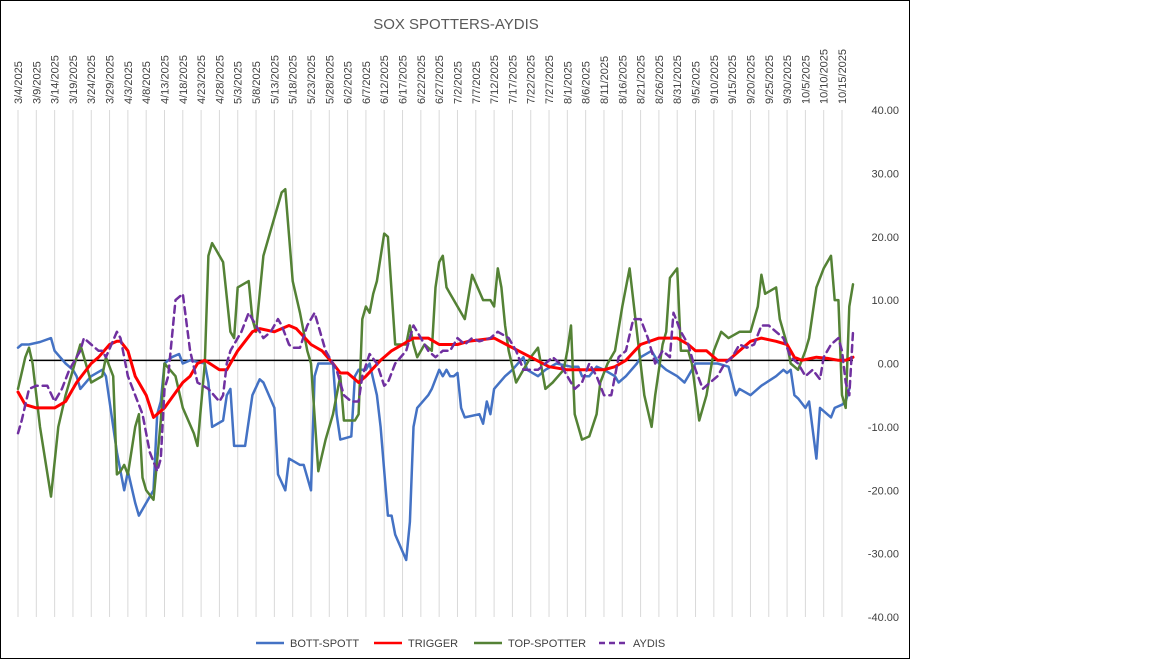  What do you see at coordinates (349, 82) in the screenshot?
I see `x-tick-label: 6/2/2025` at bounding box center [349, 82].